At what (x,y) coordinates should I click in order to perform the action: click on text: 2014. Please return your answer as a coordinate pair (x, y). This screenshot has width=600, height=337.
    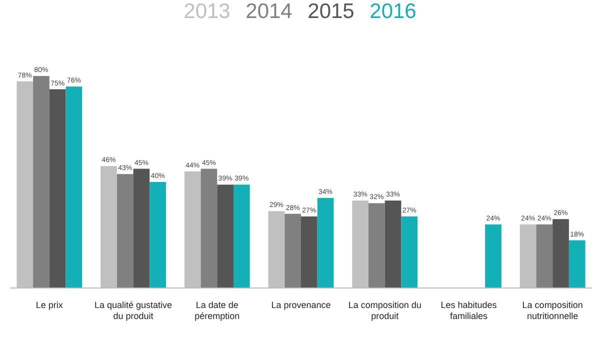
    Looking at the image, I should click on (269, 11).